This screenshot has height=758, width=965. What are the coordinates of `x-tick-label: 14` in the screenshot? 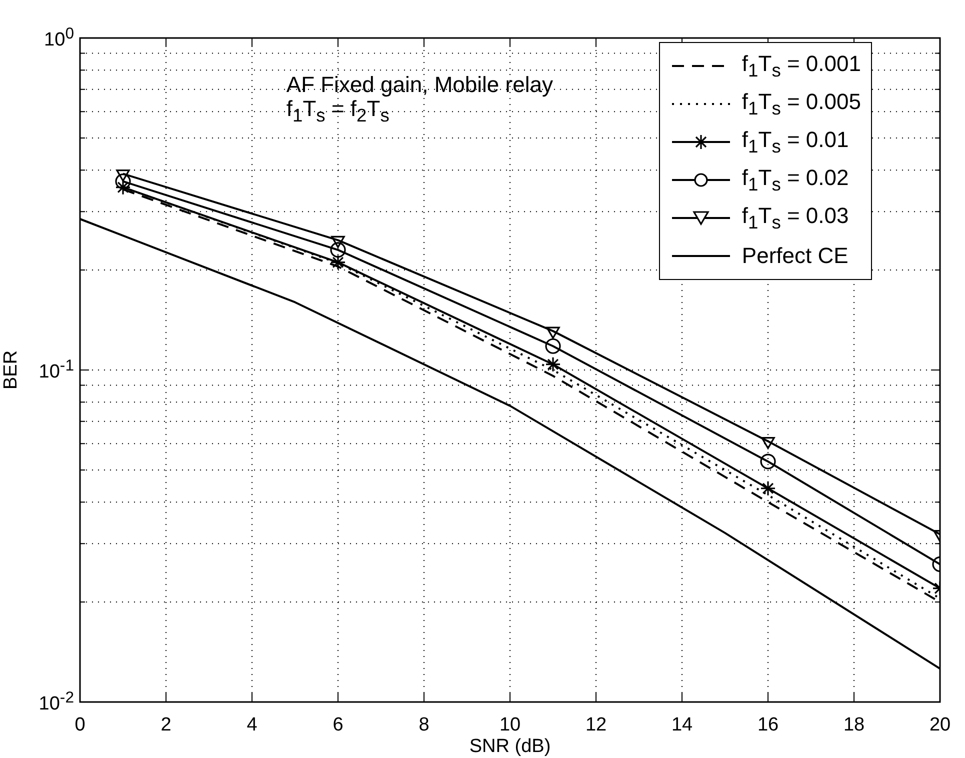 It's located at (682, 725).